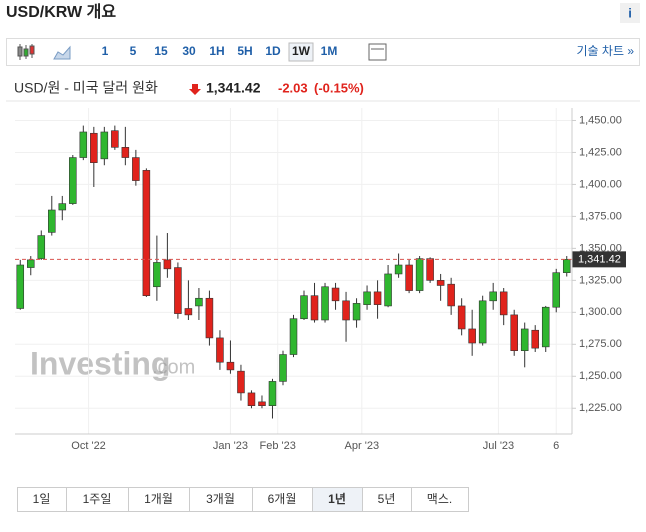 This screenshot has width=646, height=532. I want to click on interval-button: 1W, so click(301, 51).